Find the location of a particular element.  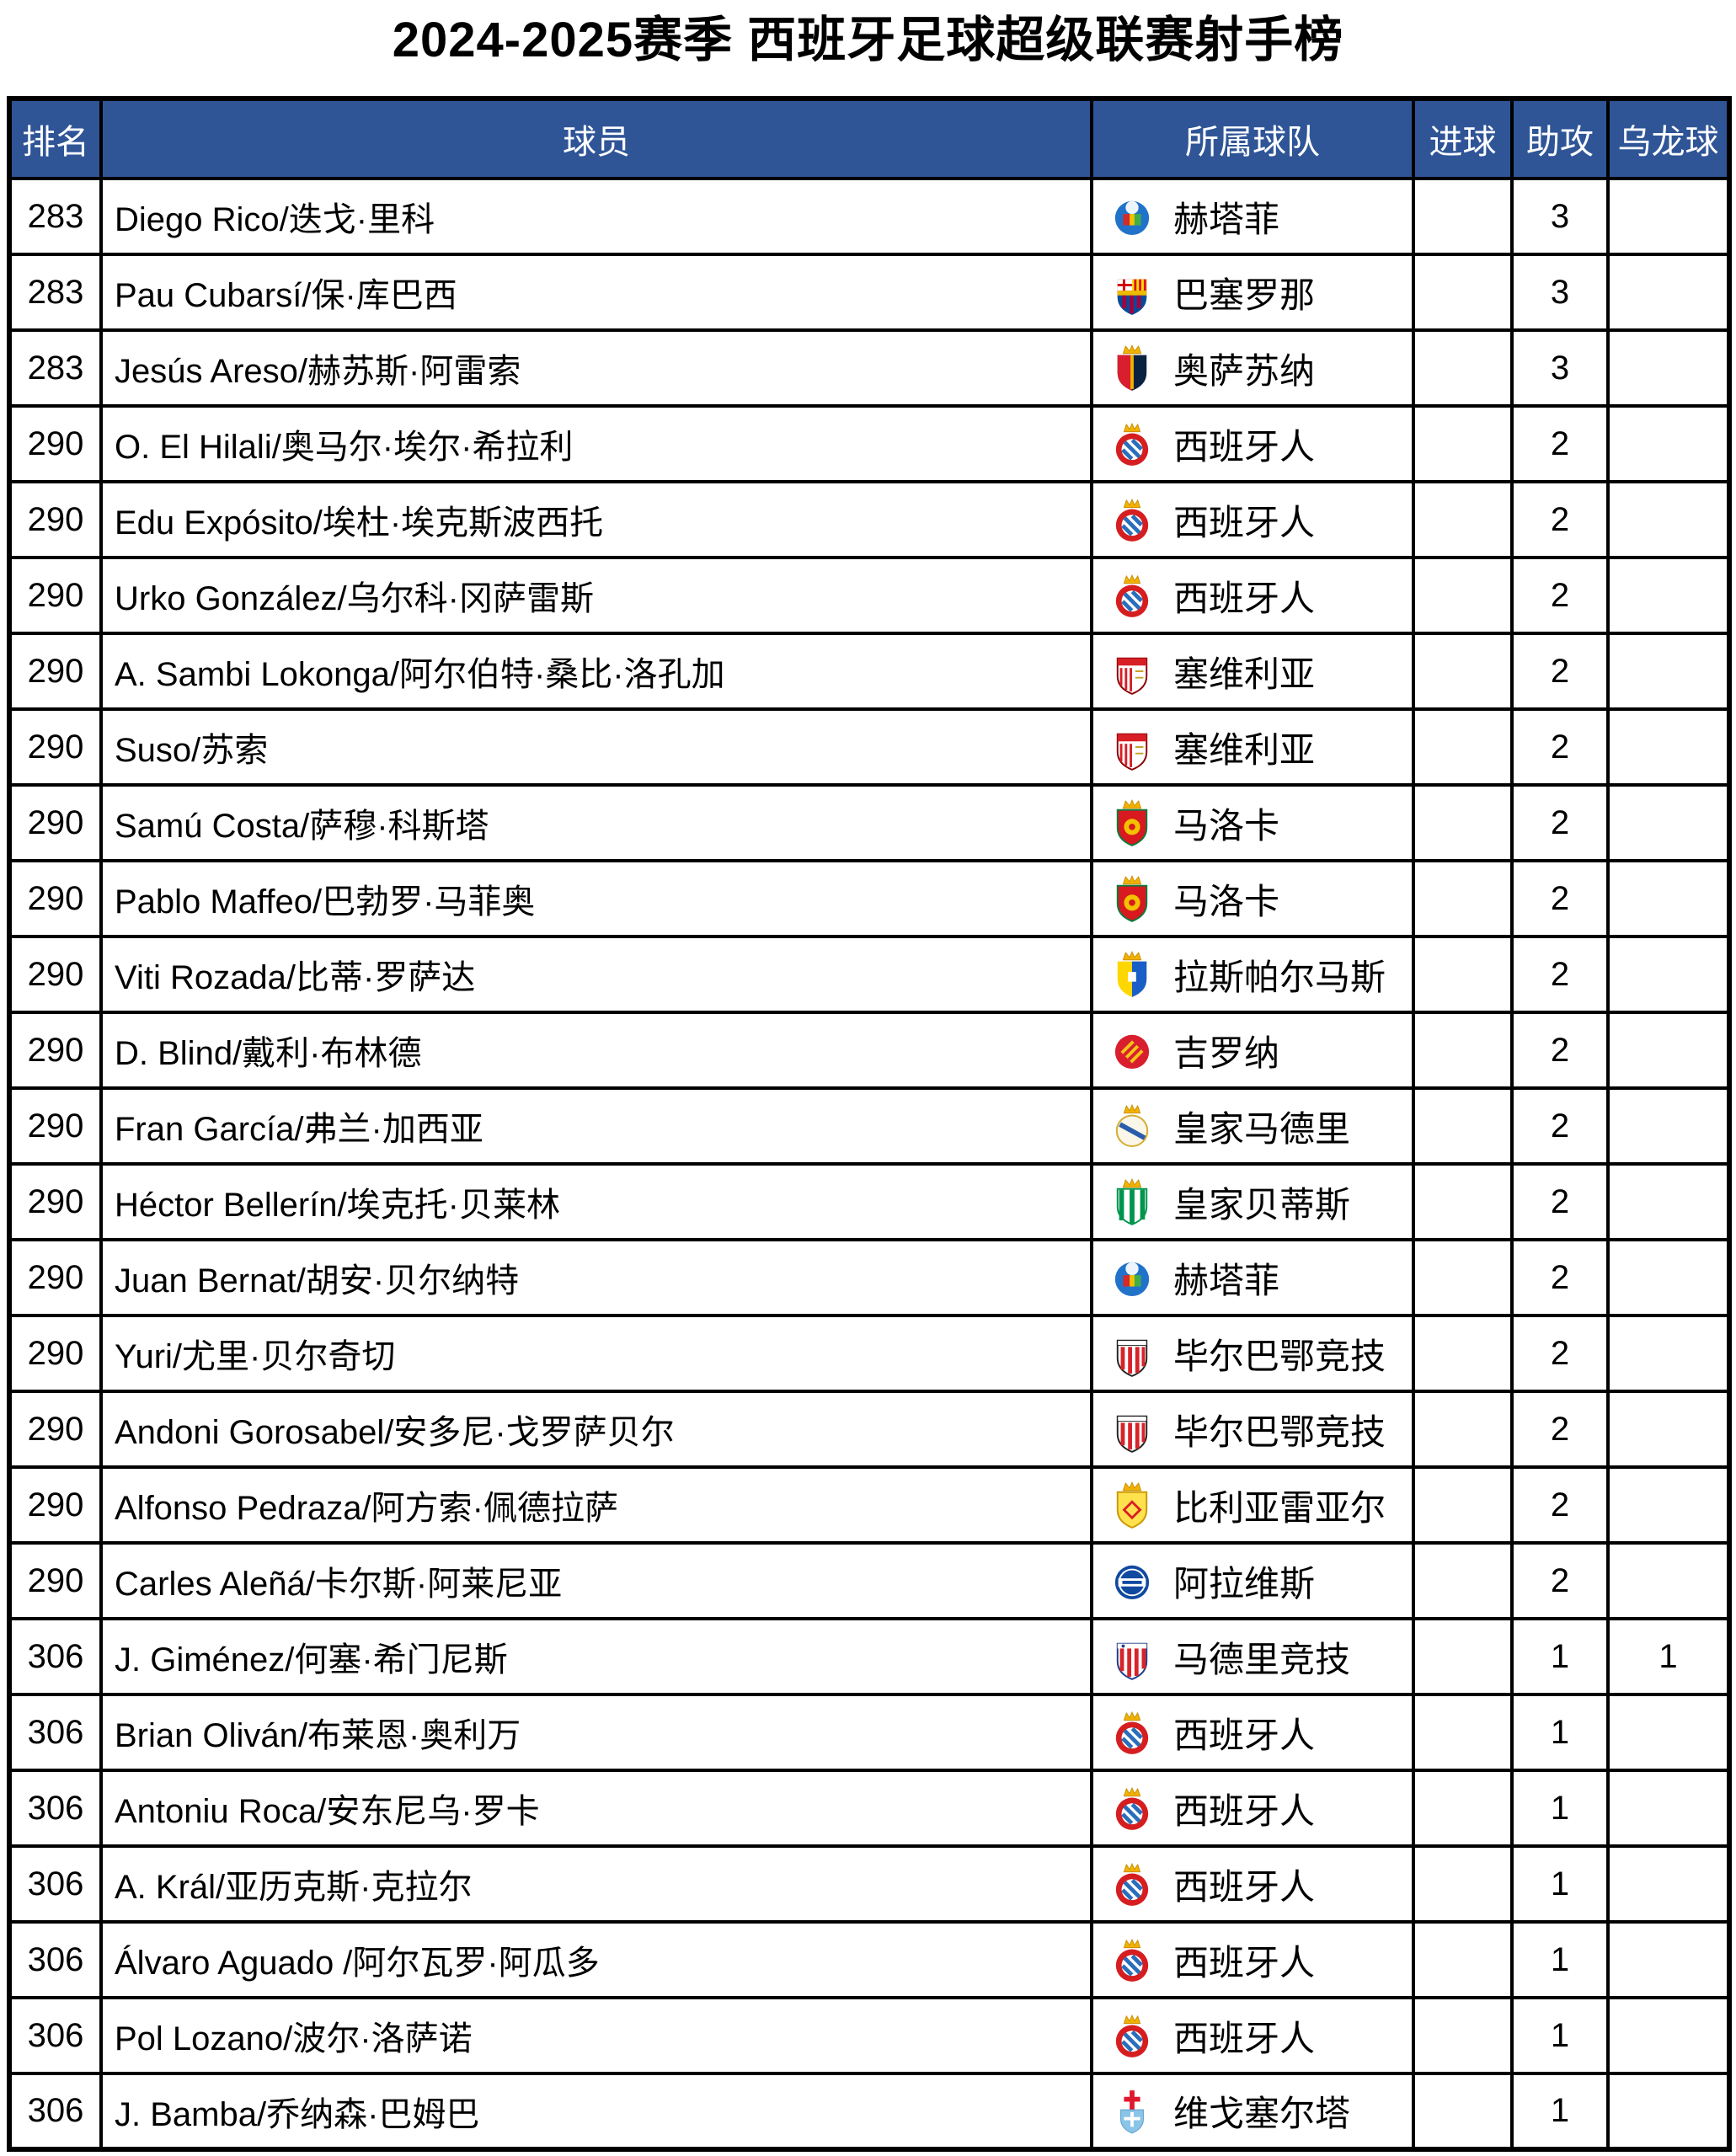

team-wrap: 马洛卡 is located at coordinates (1252, 823).